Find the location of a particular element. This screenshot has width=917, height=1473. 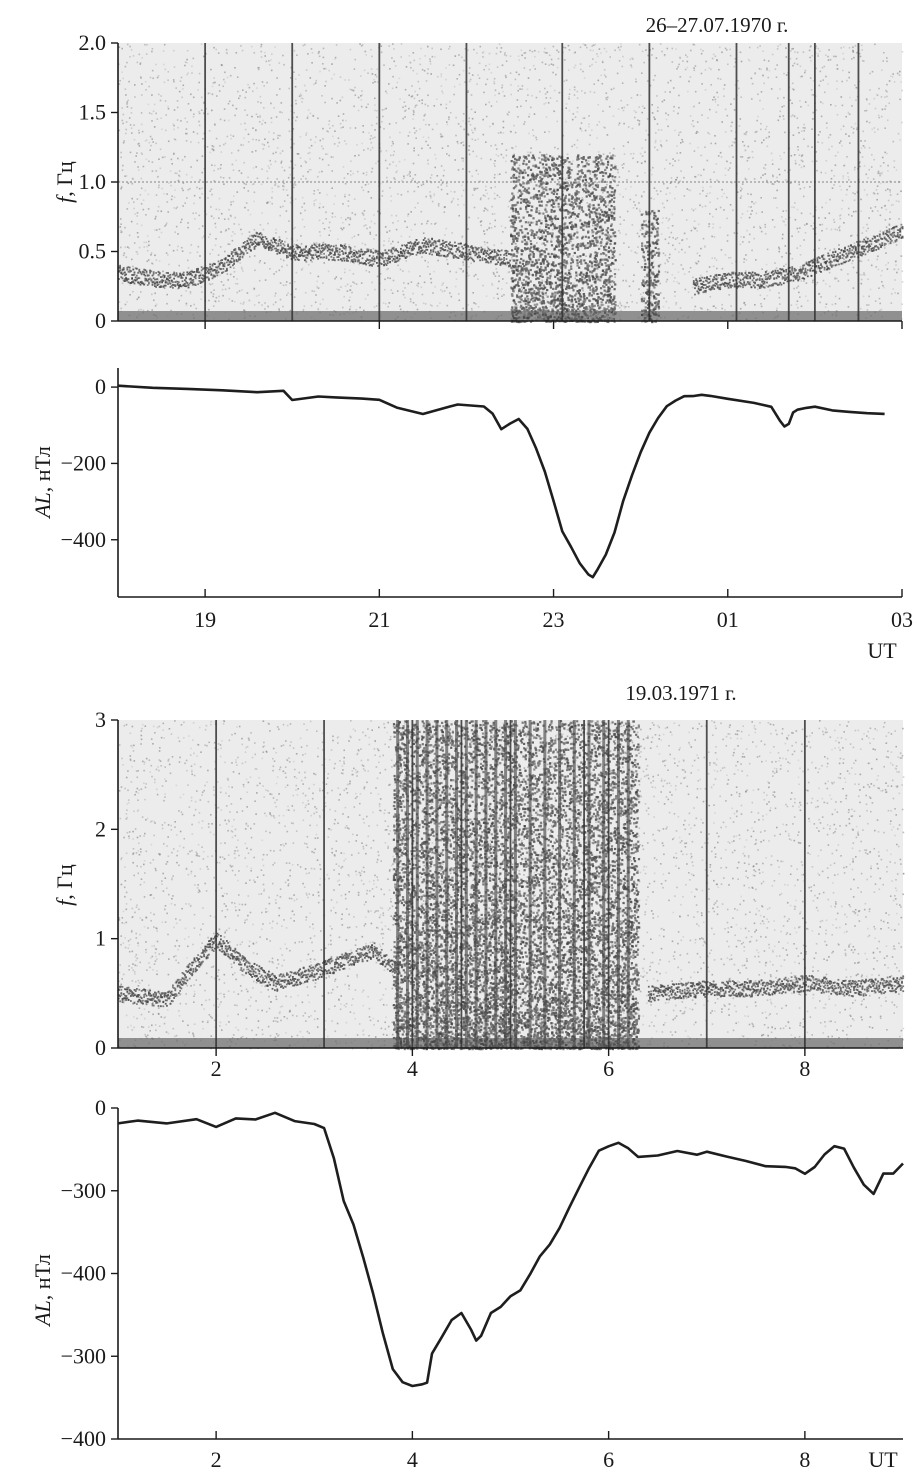

chart-title-1971: 19.03.1971 г. is located at coordinates (680, 693).